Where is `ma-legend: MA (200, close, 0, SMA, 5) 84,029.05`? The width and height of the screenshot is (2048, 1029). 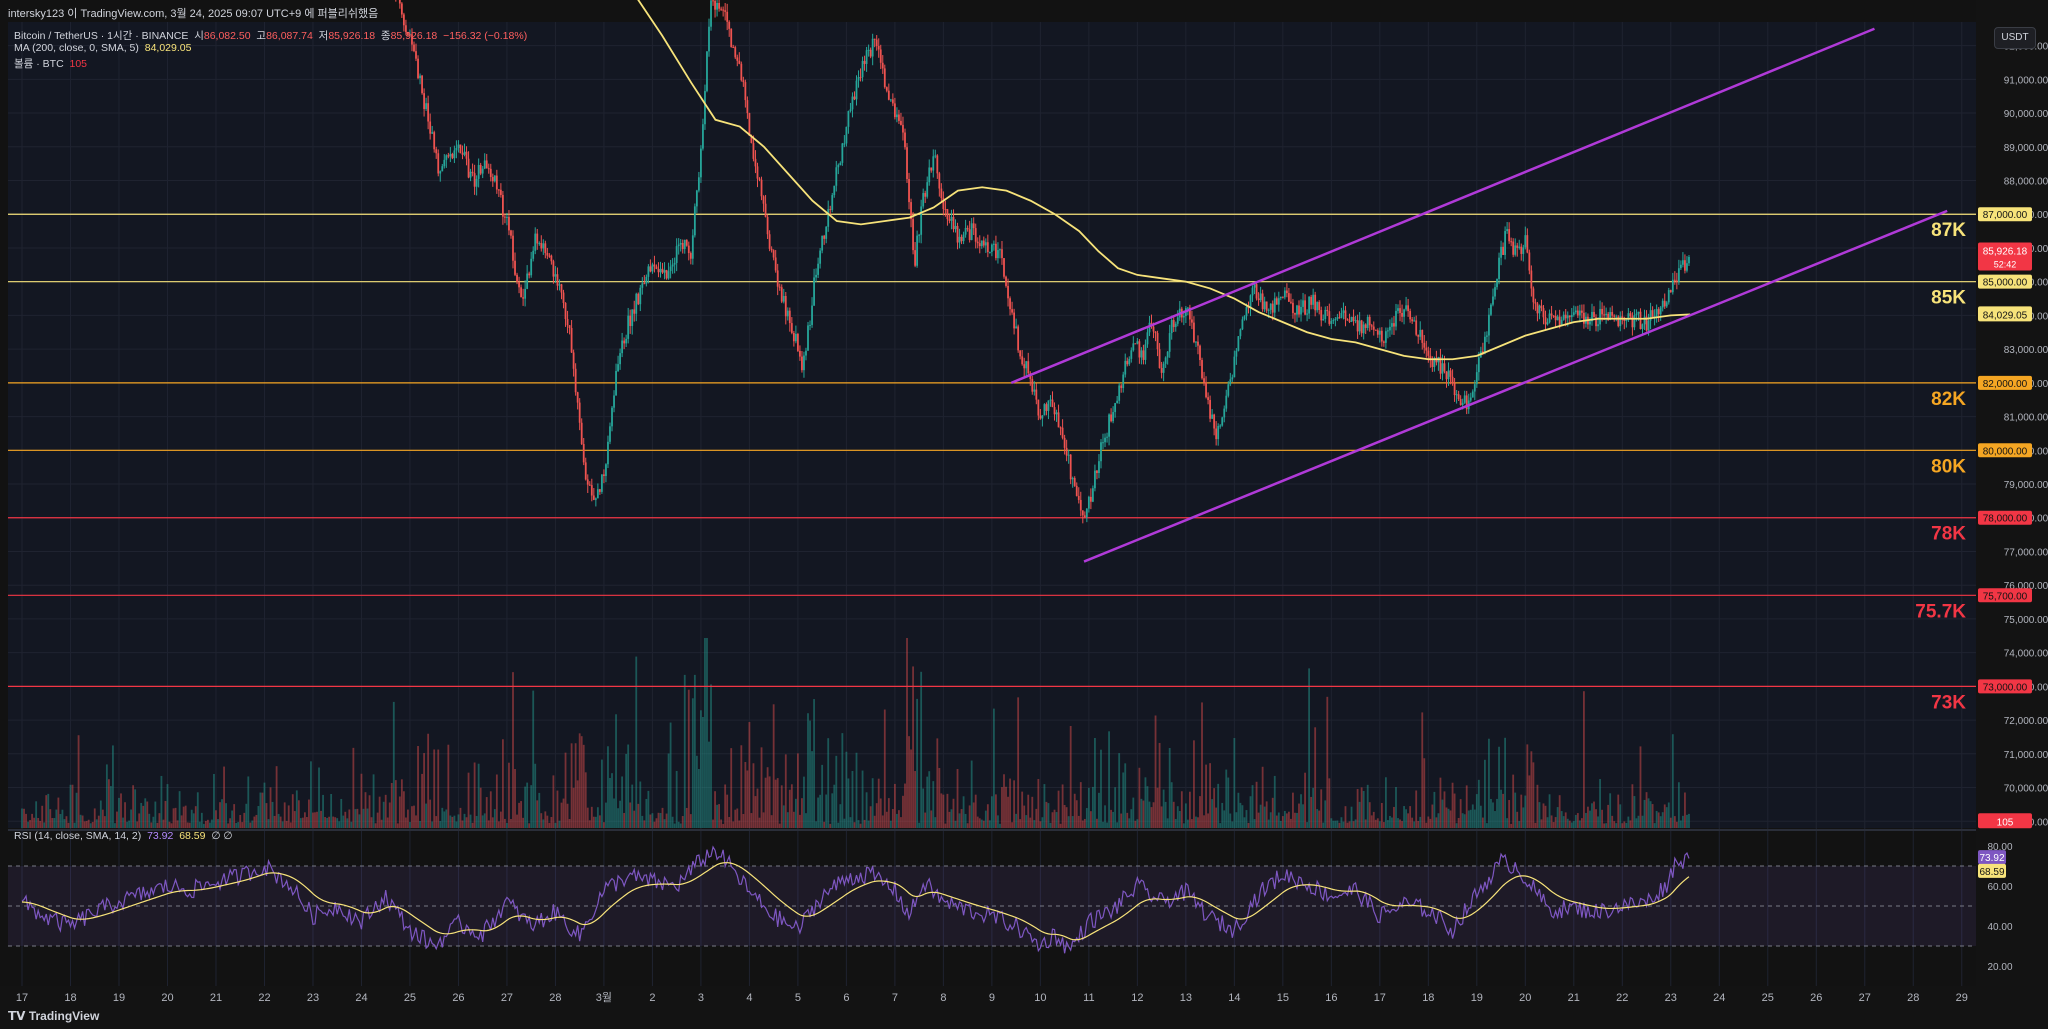 ma-legend: MA (200, close, 0, SMA, 5) 84,029.05 is located at coordinates (102, 48).